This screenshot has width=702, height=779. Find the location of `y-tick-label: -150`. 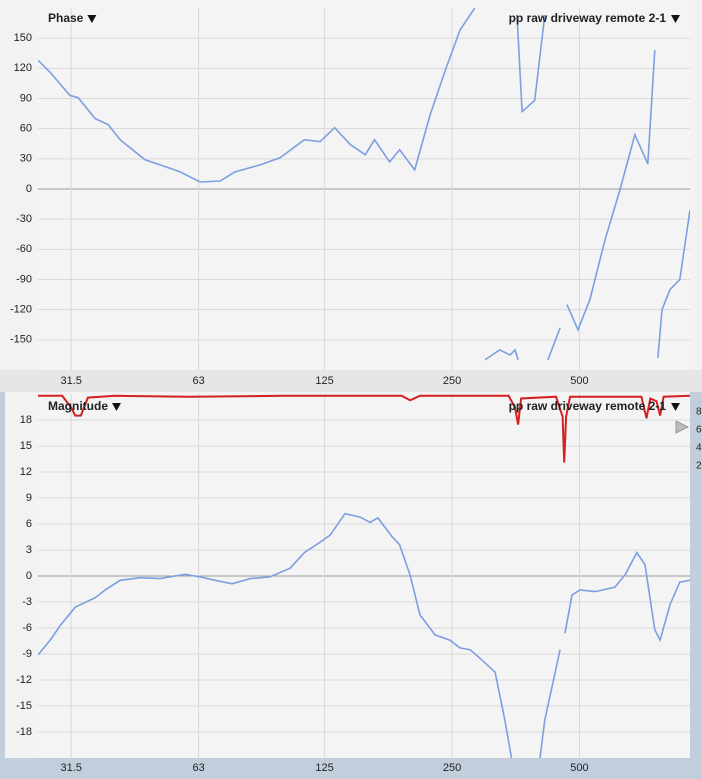

y-tick-label: -150 is located at coordinates (21, 340).